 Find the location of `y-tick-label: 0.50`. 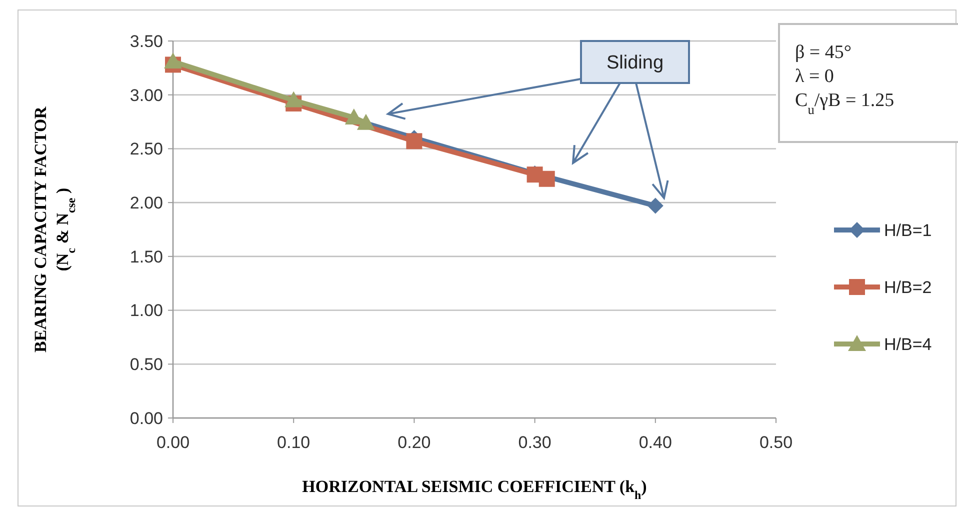

y-tick-label: 0.50 is located at coordinates (146, 364).